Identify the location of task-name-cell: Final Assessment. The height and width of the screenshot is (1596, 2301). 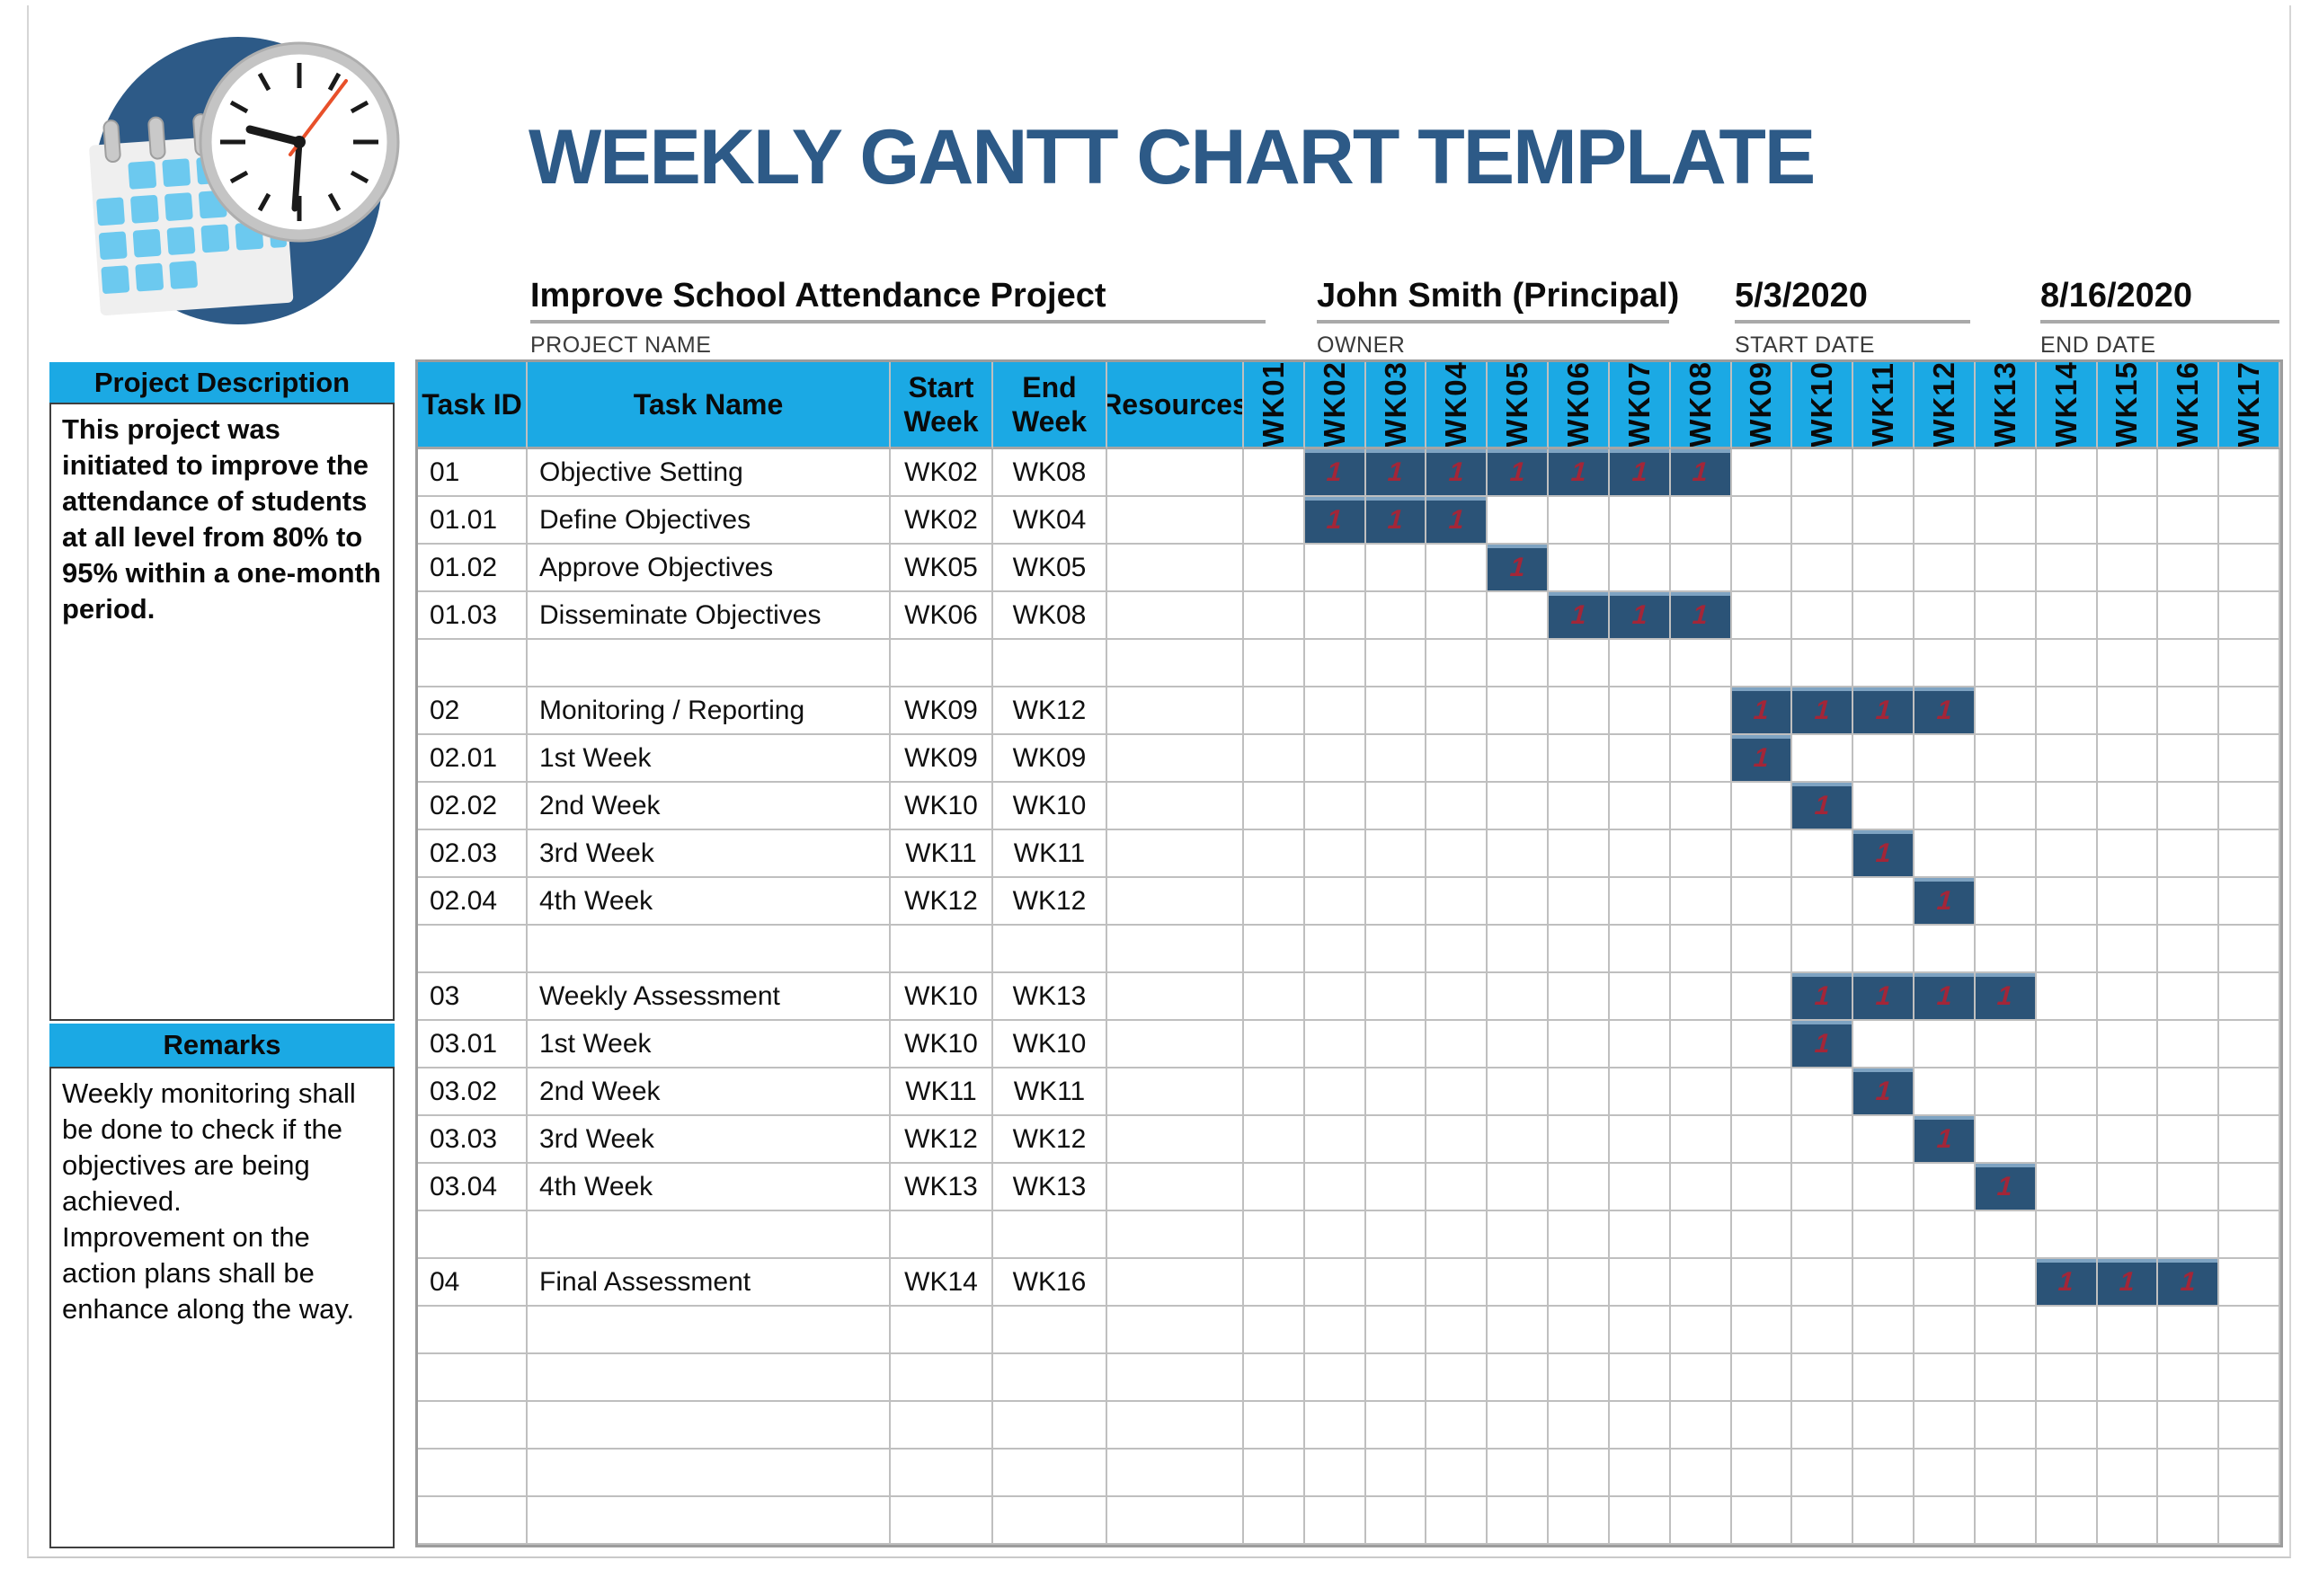
(709, 1283).